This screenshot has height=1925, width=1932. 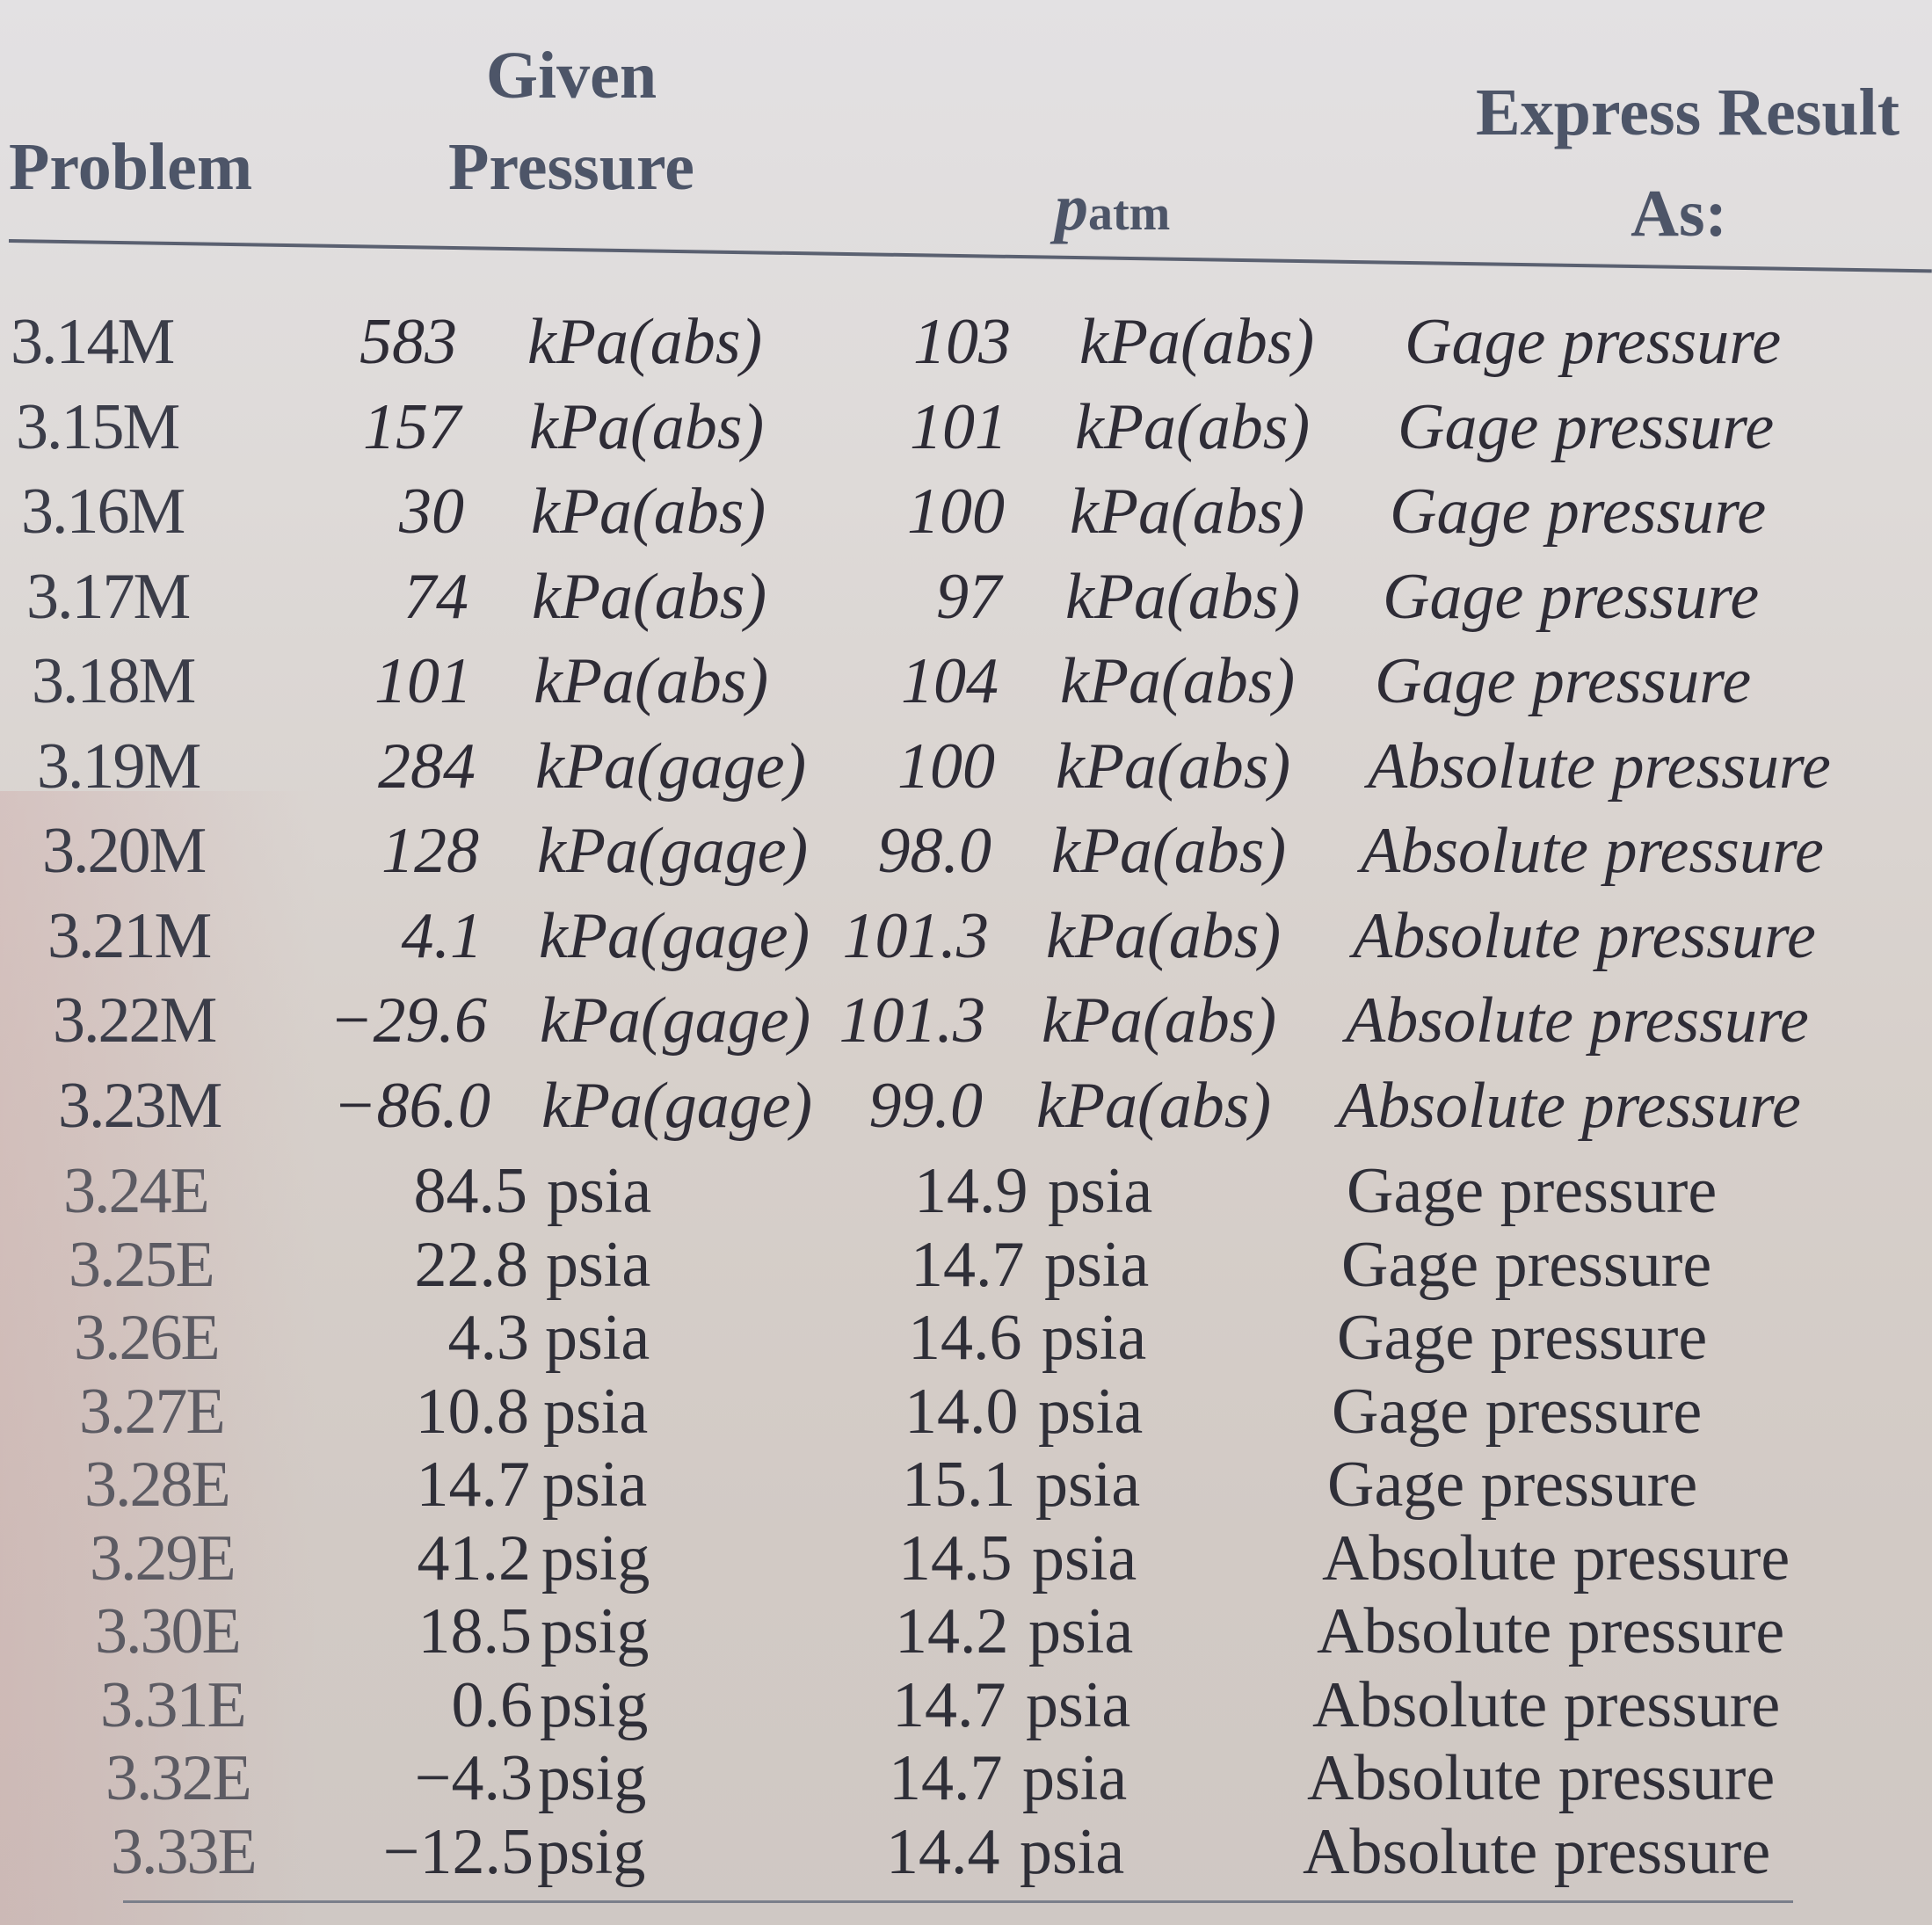 I want to click on header-given-line2: Pressure, so click(x=571, y=167).